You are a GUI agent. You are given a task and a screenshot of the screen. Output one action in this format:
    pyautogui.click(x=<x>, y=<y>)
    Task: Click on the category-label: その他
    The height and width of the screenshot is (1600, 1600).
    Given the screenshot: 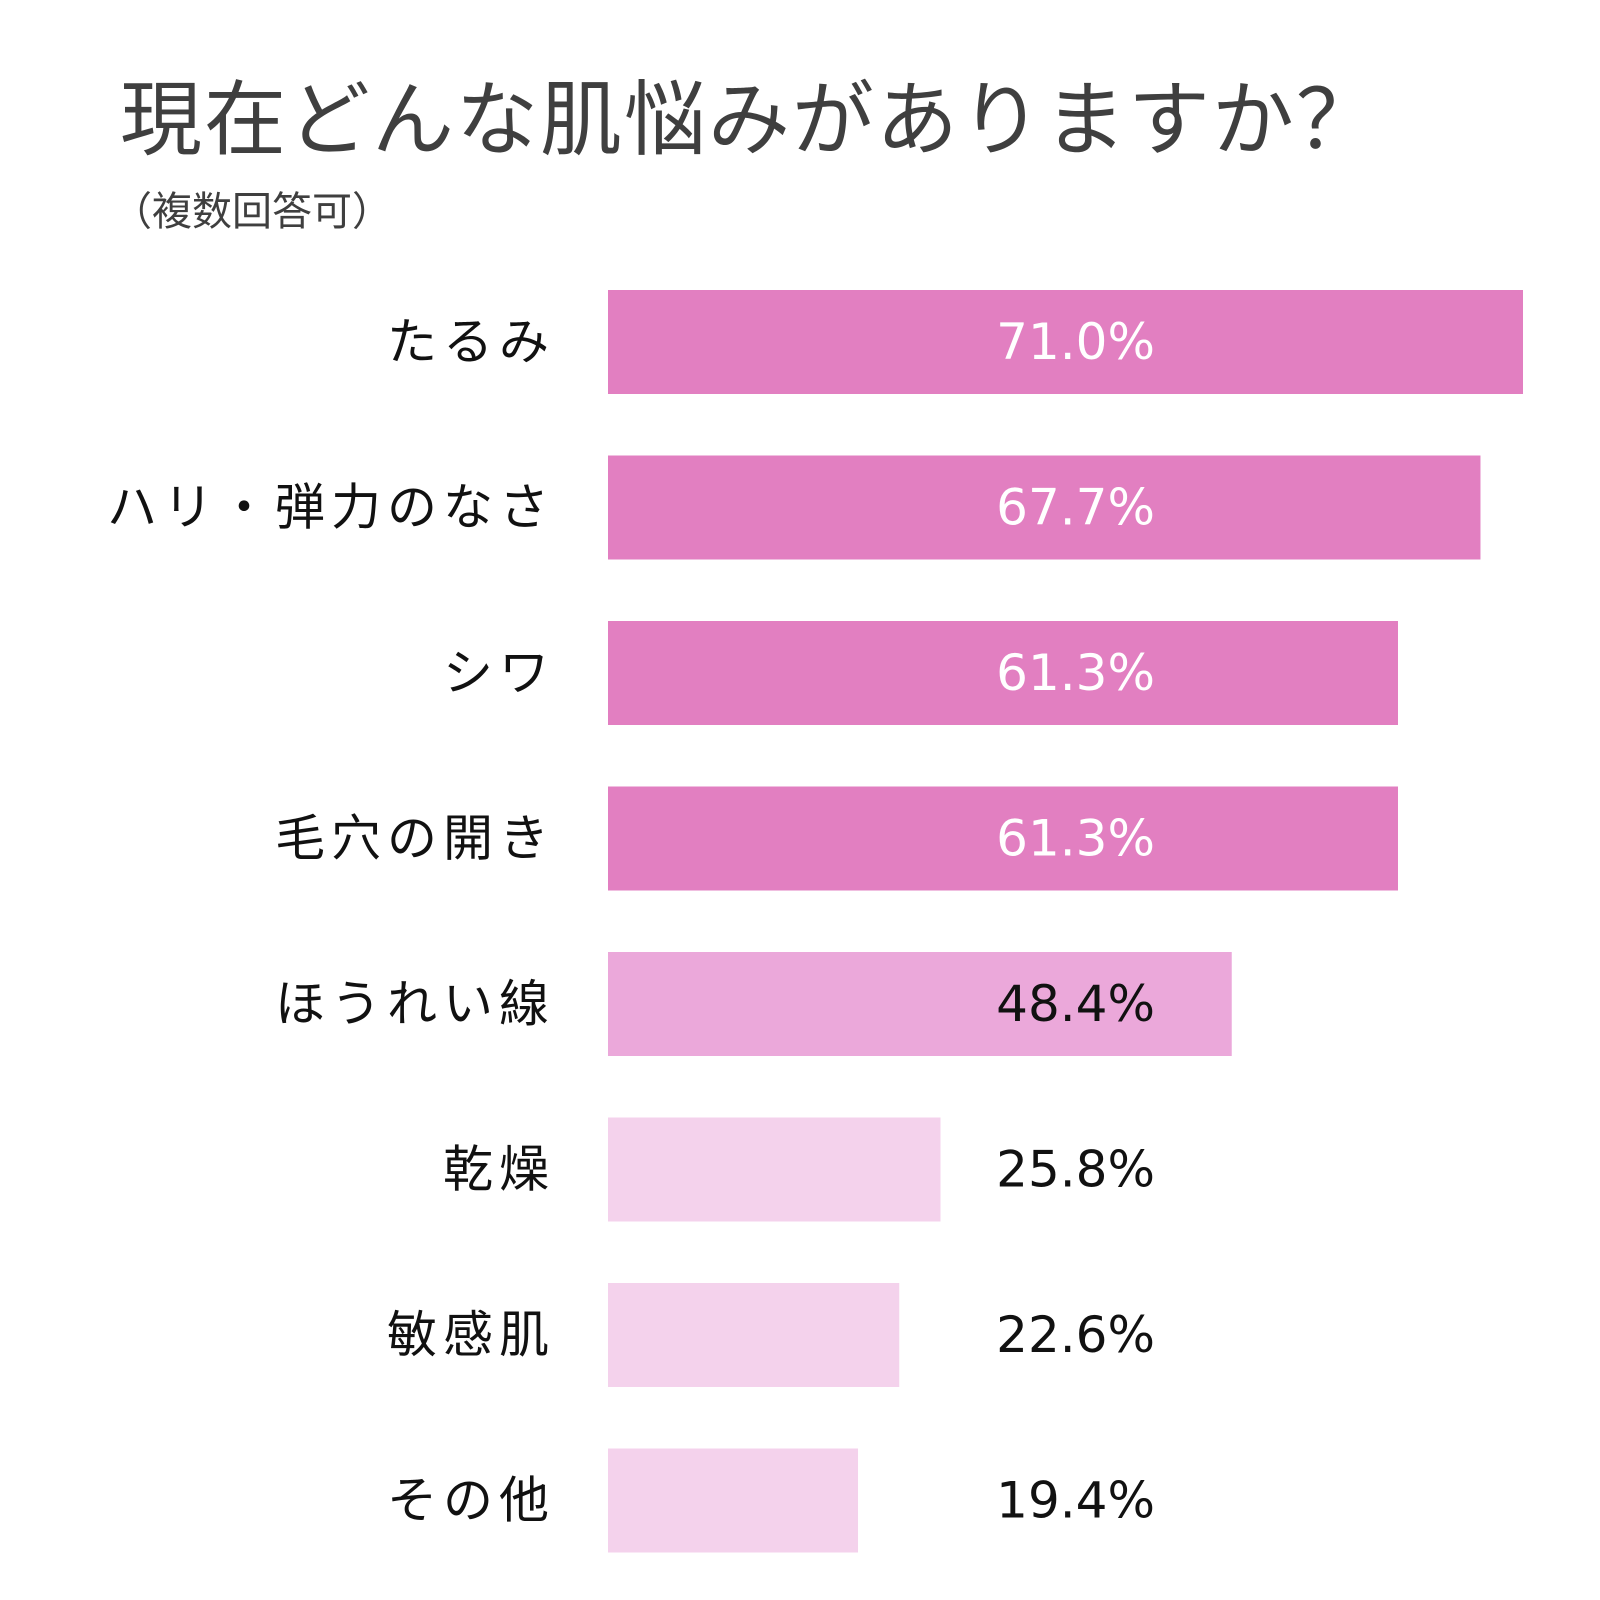 What is the action you would take?
    pyautogui.click(x=471, y=1501)
    